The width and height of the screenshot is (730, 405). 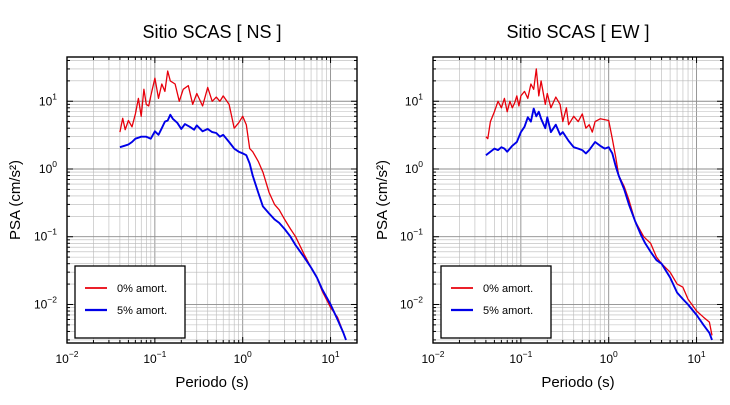 What do you see at coordinates (577, 32) in the screenshot?
I see `chart-title: Sitio SCAS [ EW ]` at bounding box center [577, 32].